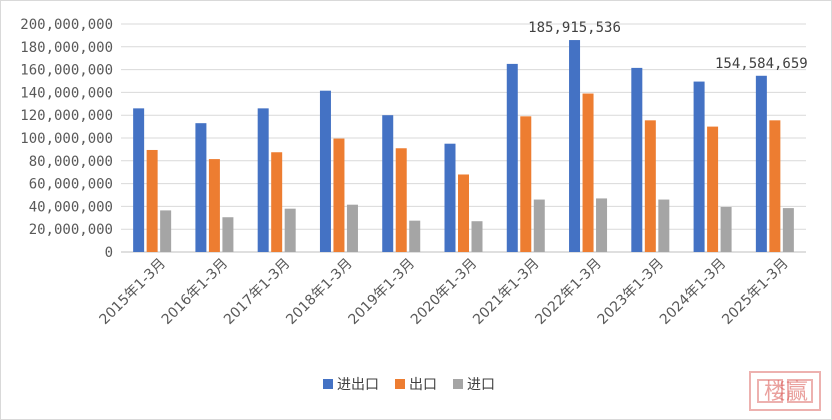 The image size is (832, 420). Describe the element at coordinates (71, 162) in the screenshot. I see `y-tick-label: 80,000,000` at that location.